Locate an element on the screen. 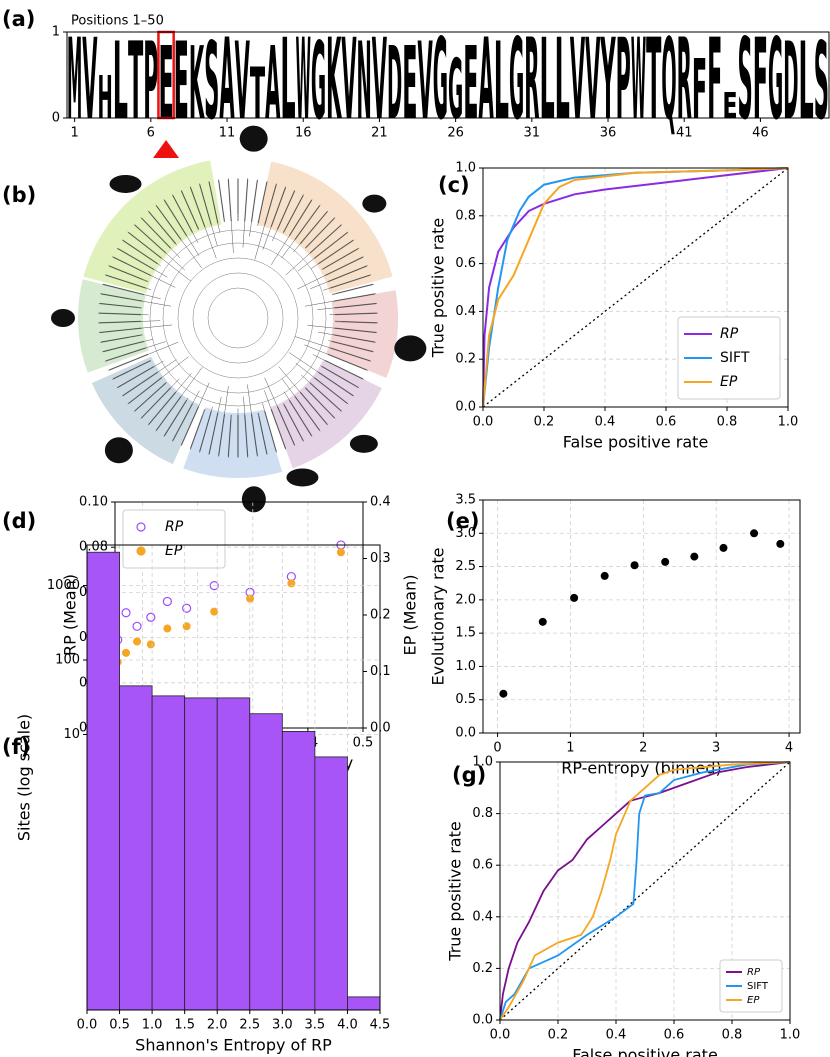 The height and width of the screenshot is (1057, 830). legend-label: RP is located at coordinates (754, 972).